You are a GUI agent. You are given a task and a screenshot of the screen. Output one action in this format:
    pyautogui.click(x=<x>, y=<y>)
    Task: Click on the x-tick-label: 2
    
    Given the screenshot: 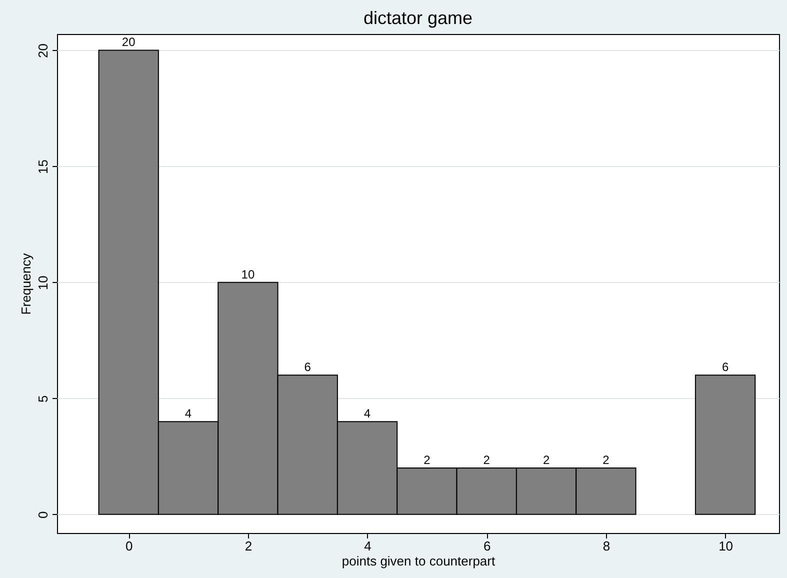 What is the action you would take?
    pyautogui.click(x=248, y=546)
    